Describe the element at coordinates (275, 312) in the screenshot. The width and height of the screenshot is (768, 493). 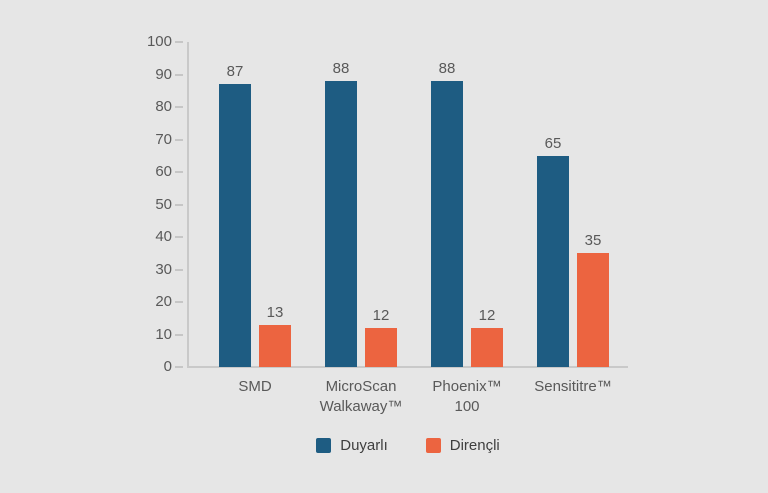
I see `bar-value-label: 13` at that location.